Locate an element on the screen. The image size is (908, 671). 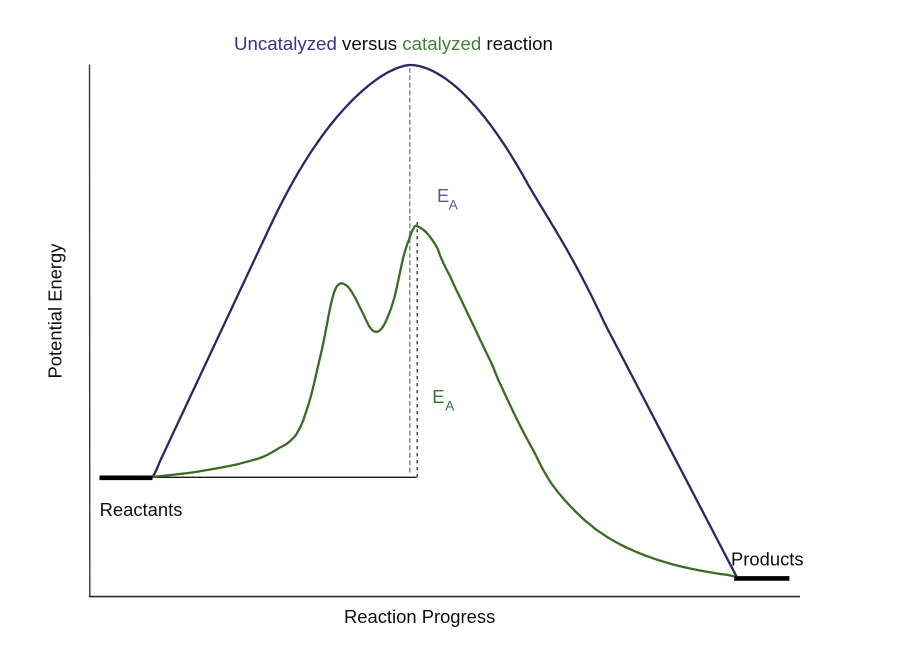
svg-text: Reactants is located at coordinates (141, 509).